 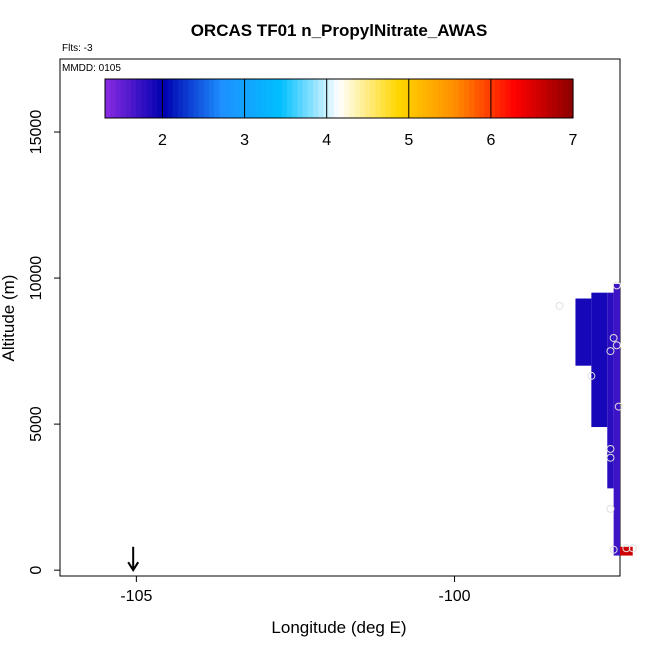 What do you see at coordinates (455, 596) in the screenshot?
I see `x-tick-label: -100` at bounding box center [455, 596].